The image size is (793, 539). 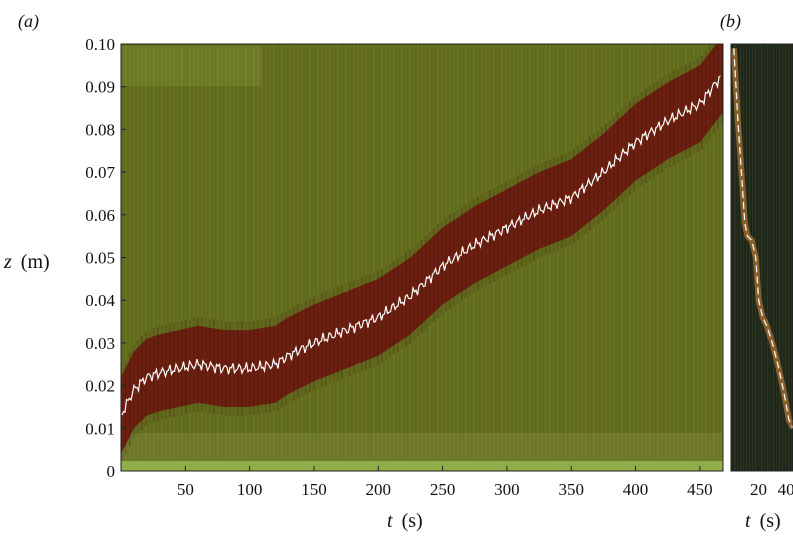 What do you see at coordinates (758, 489) in the screenshot?
I see `x-tick-label-b: 20` at bounding box center [758, 489].